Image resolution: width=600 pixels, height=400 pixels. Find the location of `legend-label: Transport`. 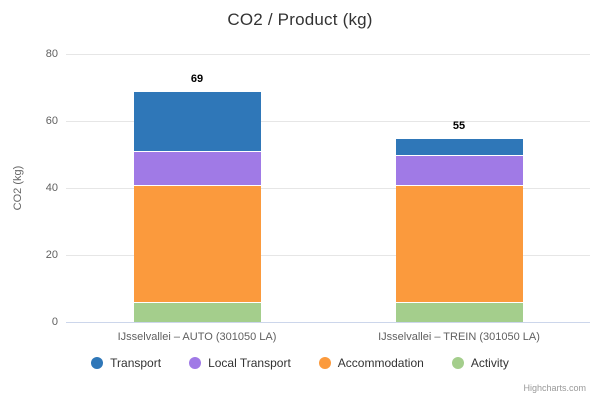

legend-label: Transport is located at coordinates (136, 363).